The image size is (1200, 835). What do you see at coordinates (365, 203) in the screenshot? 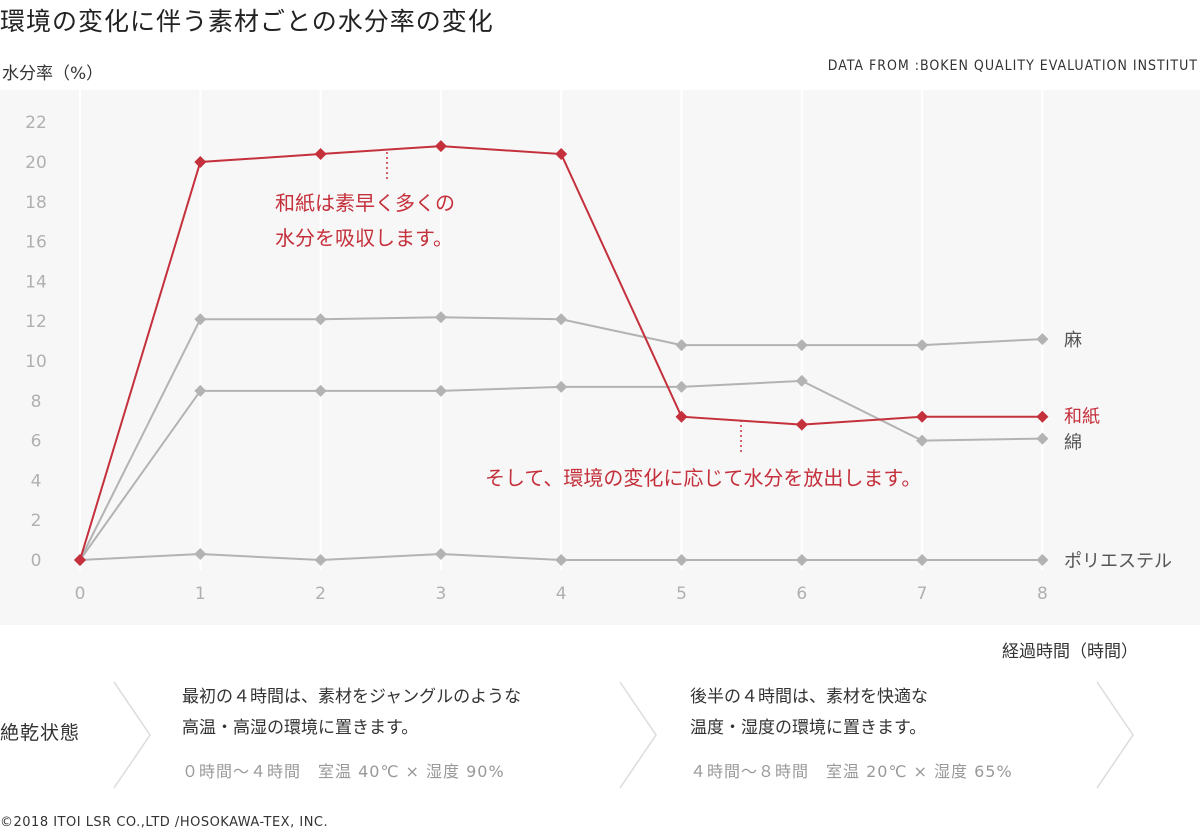
I see `annotation-text: 和紙は素早く多くの` at bounding box center [365, 203].